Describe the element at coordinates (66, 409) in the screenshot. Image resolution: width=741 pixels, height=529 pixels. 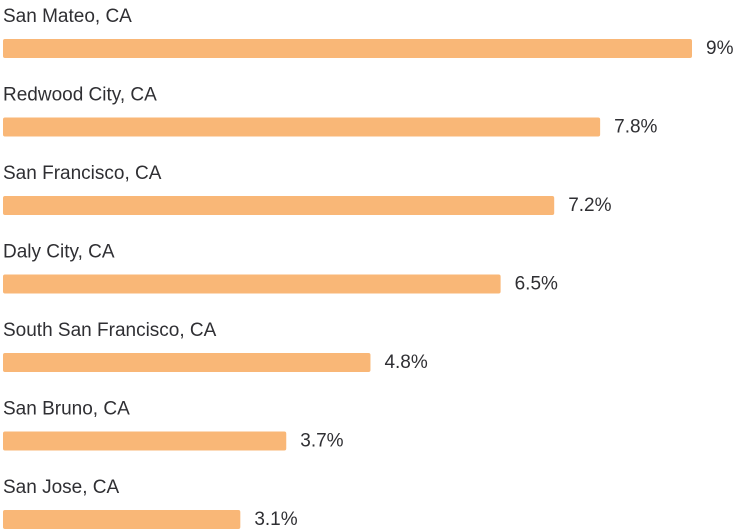
I see `category-label: San Bruno, CA` at that location.